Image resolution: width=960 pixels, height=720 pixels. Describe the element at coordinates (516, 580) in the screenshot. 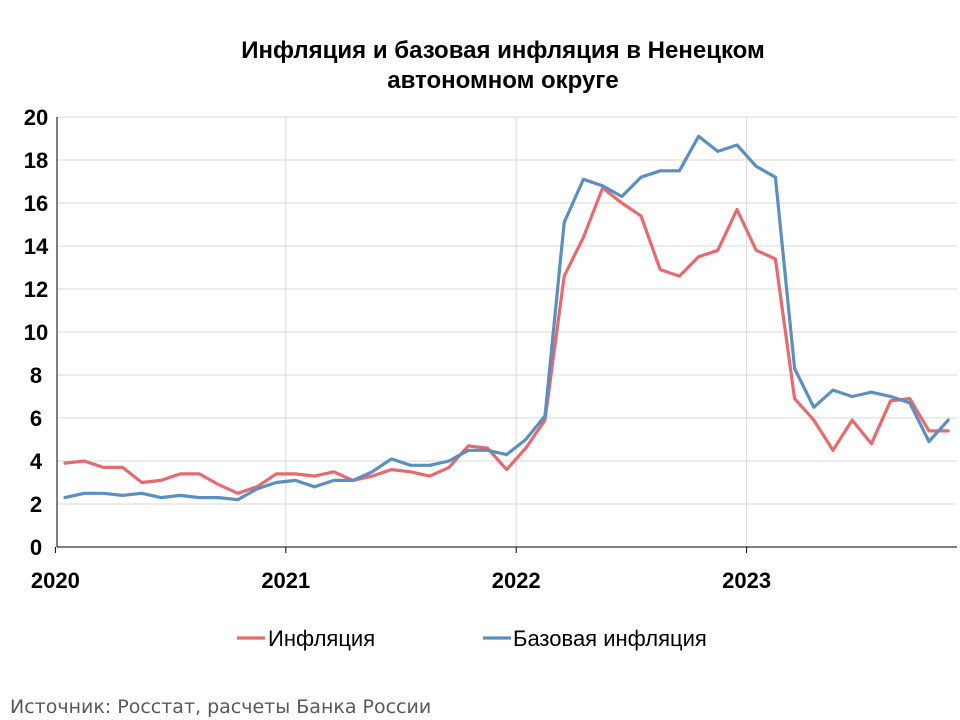

I see `x-tick-label: 2022` at that location.